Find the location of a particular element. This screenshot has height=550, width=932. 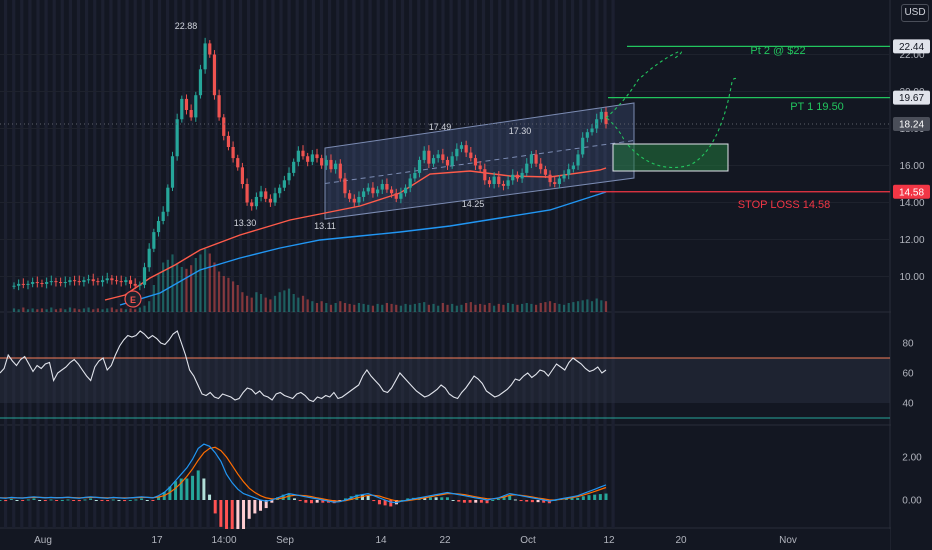

time-tick-label: 12 is located at coordinates (609, 540).